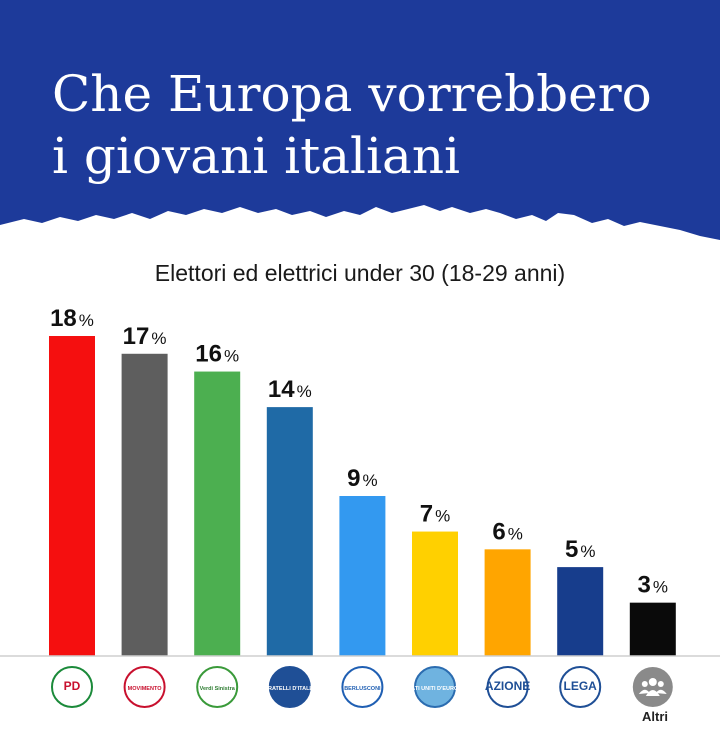 This screenshot has height=733, width=720. What do you see at coordinates (145, 336) in the screenshot?
I see `value-label-1: 17%` at bounding box center [145, 336].